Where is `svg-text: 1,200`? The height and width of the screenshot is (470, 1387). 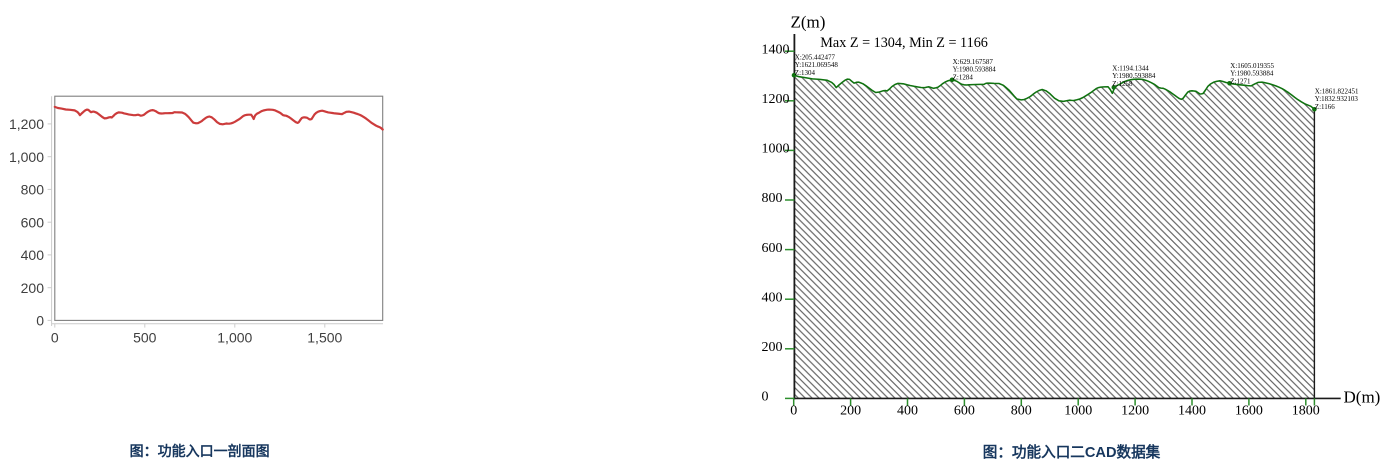 svg-text: 1,200 is located at coordinates (26, 124).